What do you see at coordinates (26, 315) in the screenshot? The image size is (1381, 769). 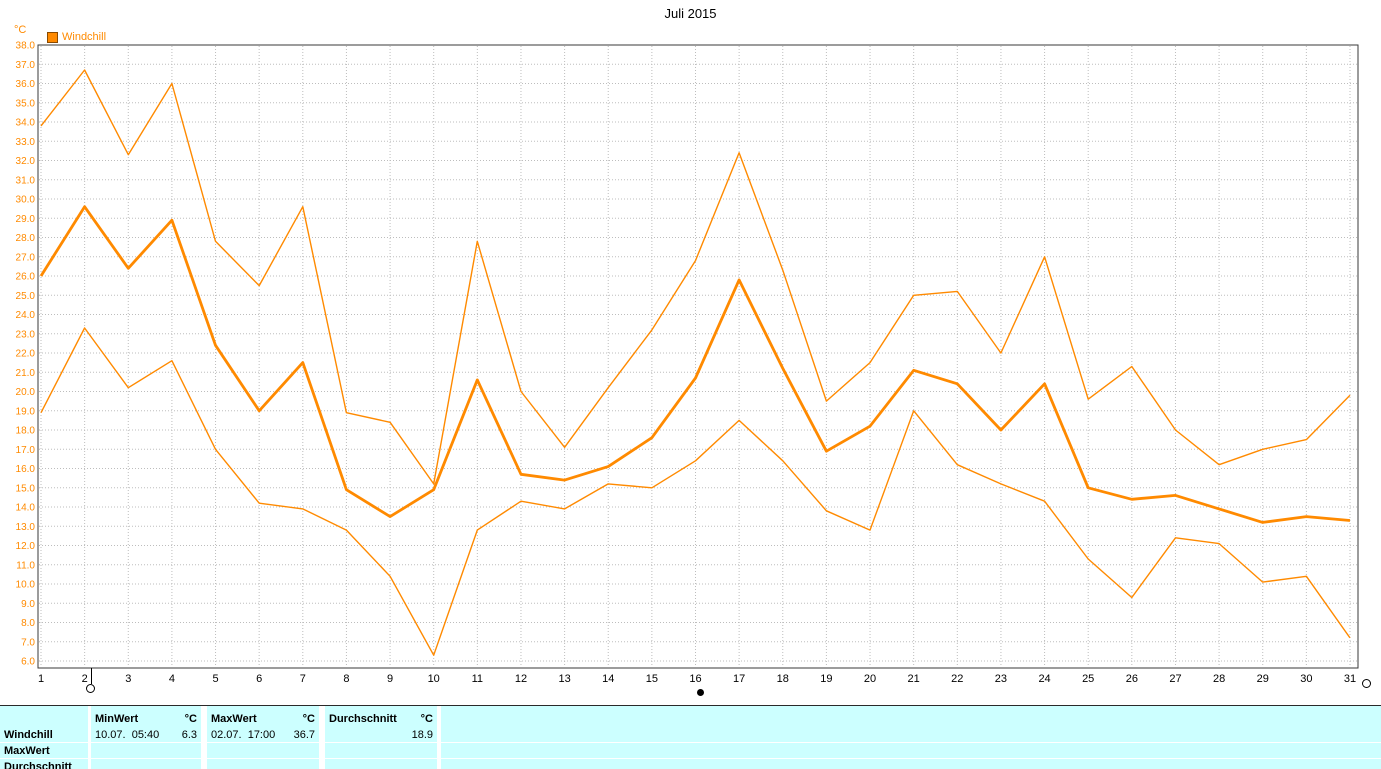 I see `svg-text: 24.0` at bounding box center [26, 315].